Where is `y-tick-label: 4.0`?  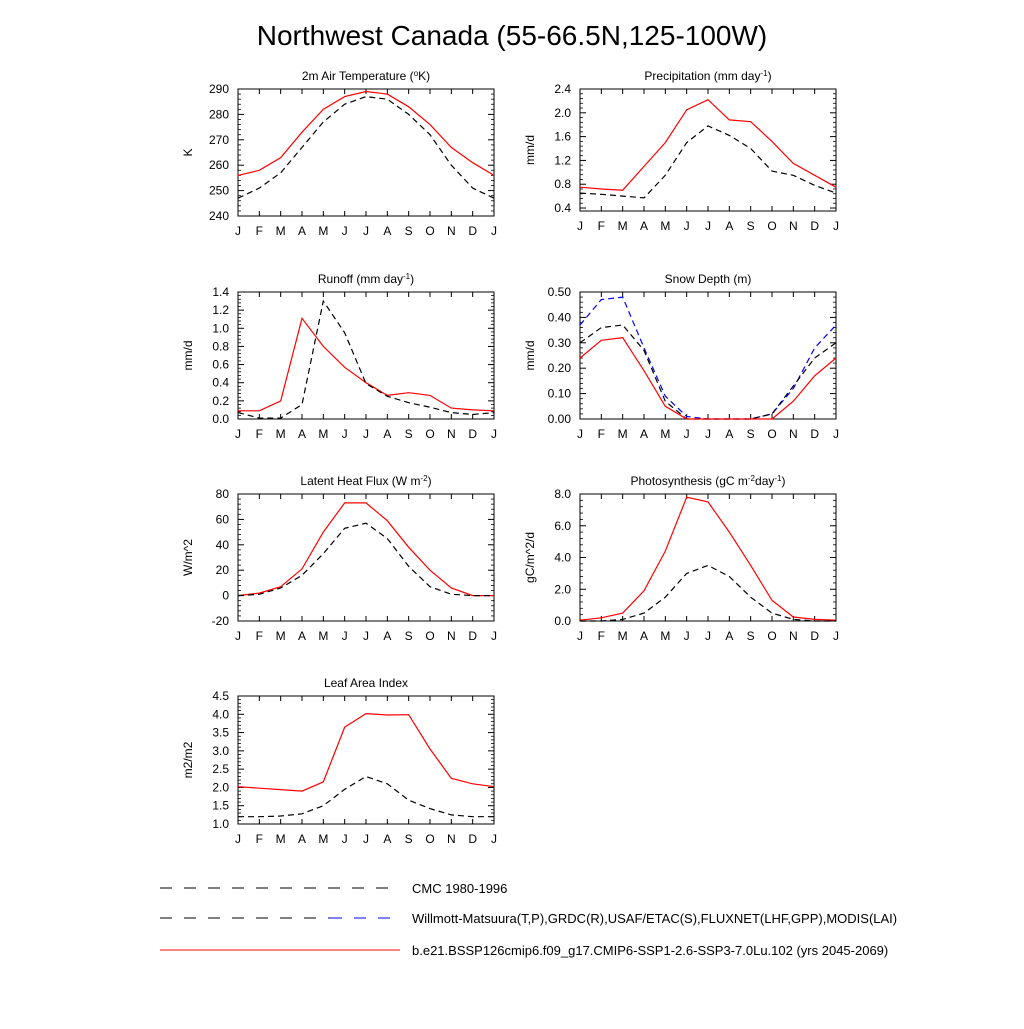
y-tick-label: 4.0 is located at coordinates (220, 714).